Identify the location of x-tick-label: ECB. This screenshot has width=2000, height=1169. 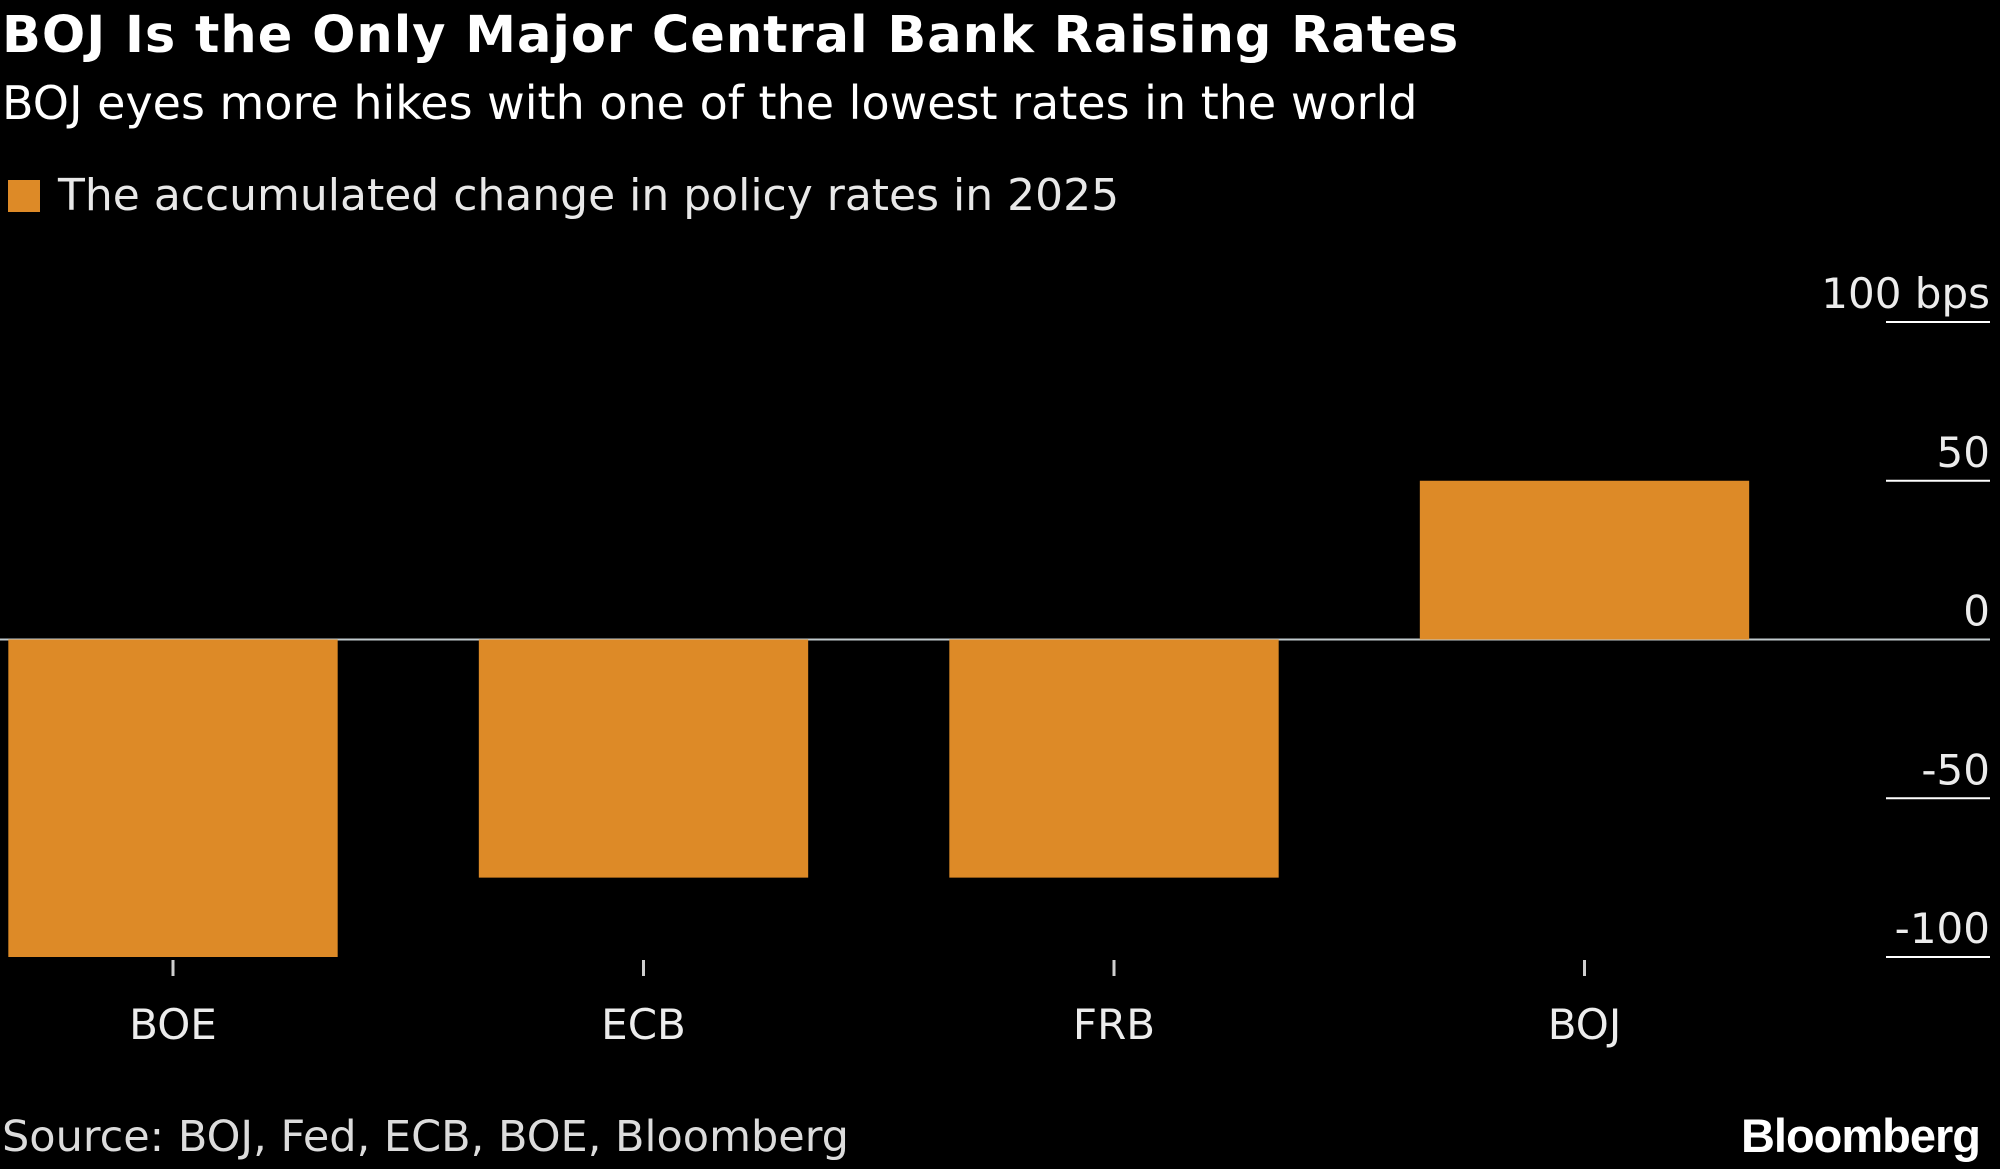
(643, 1024).